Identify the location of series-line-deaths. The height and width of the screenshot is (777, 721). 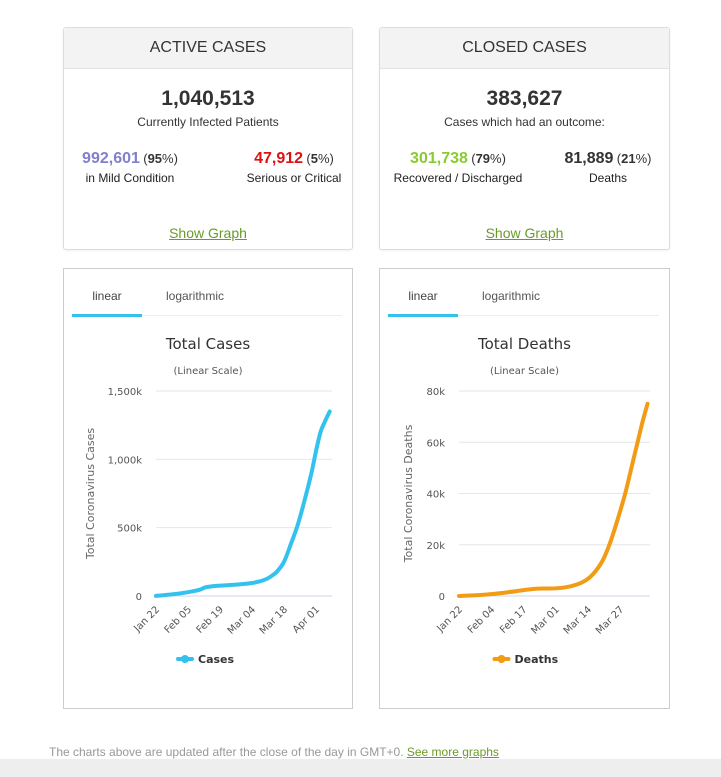
(553, 499).